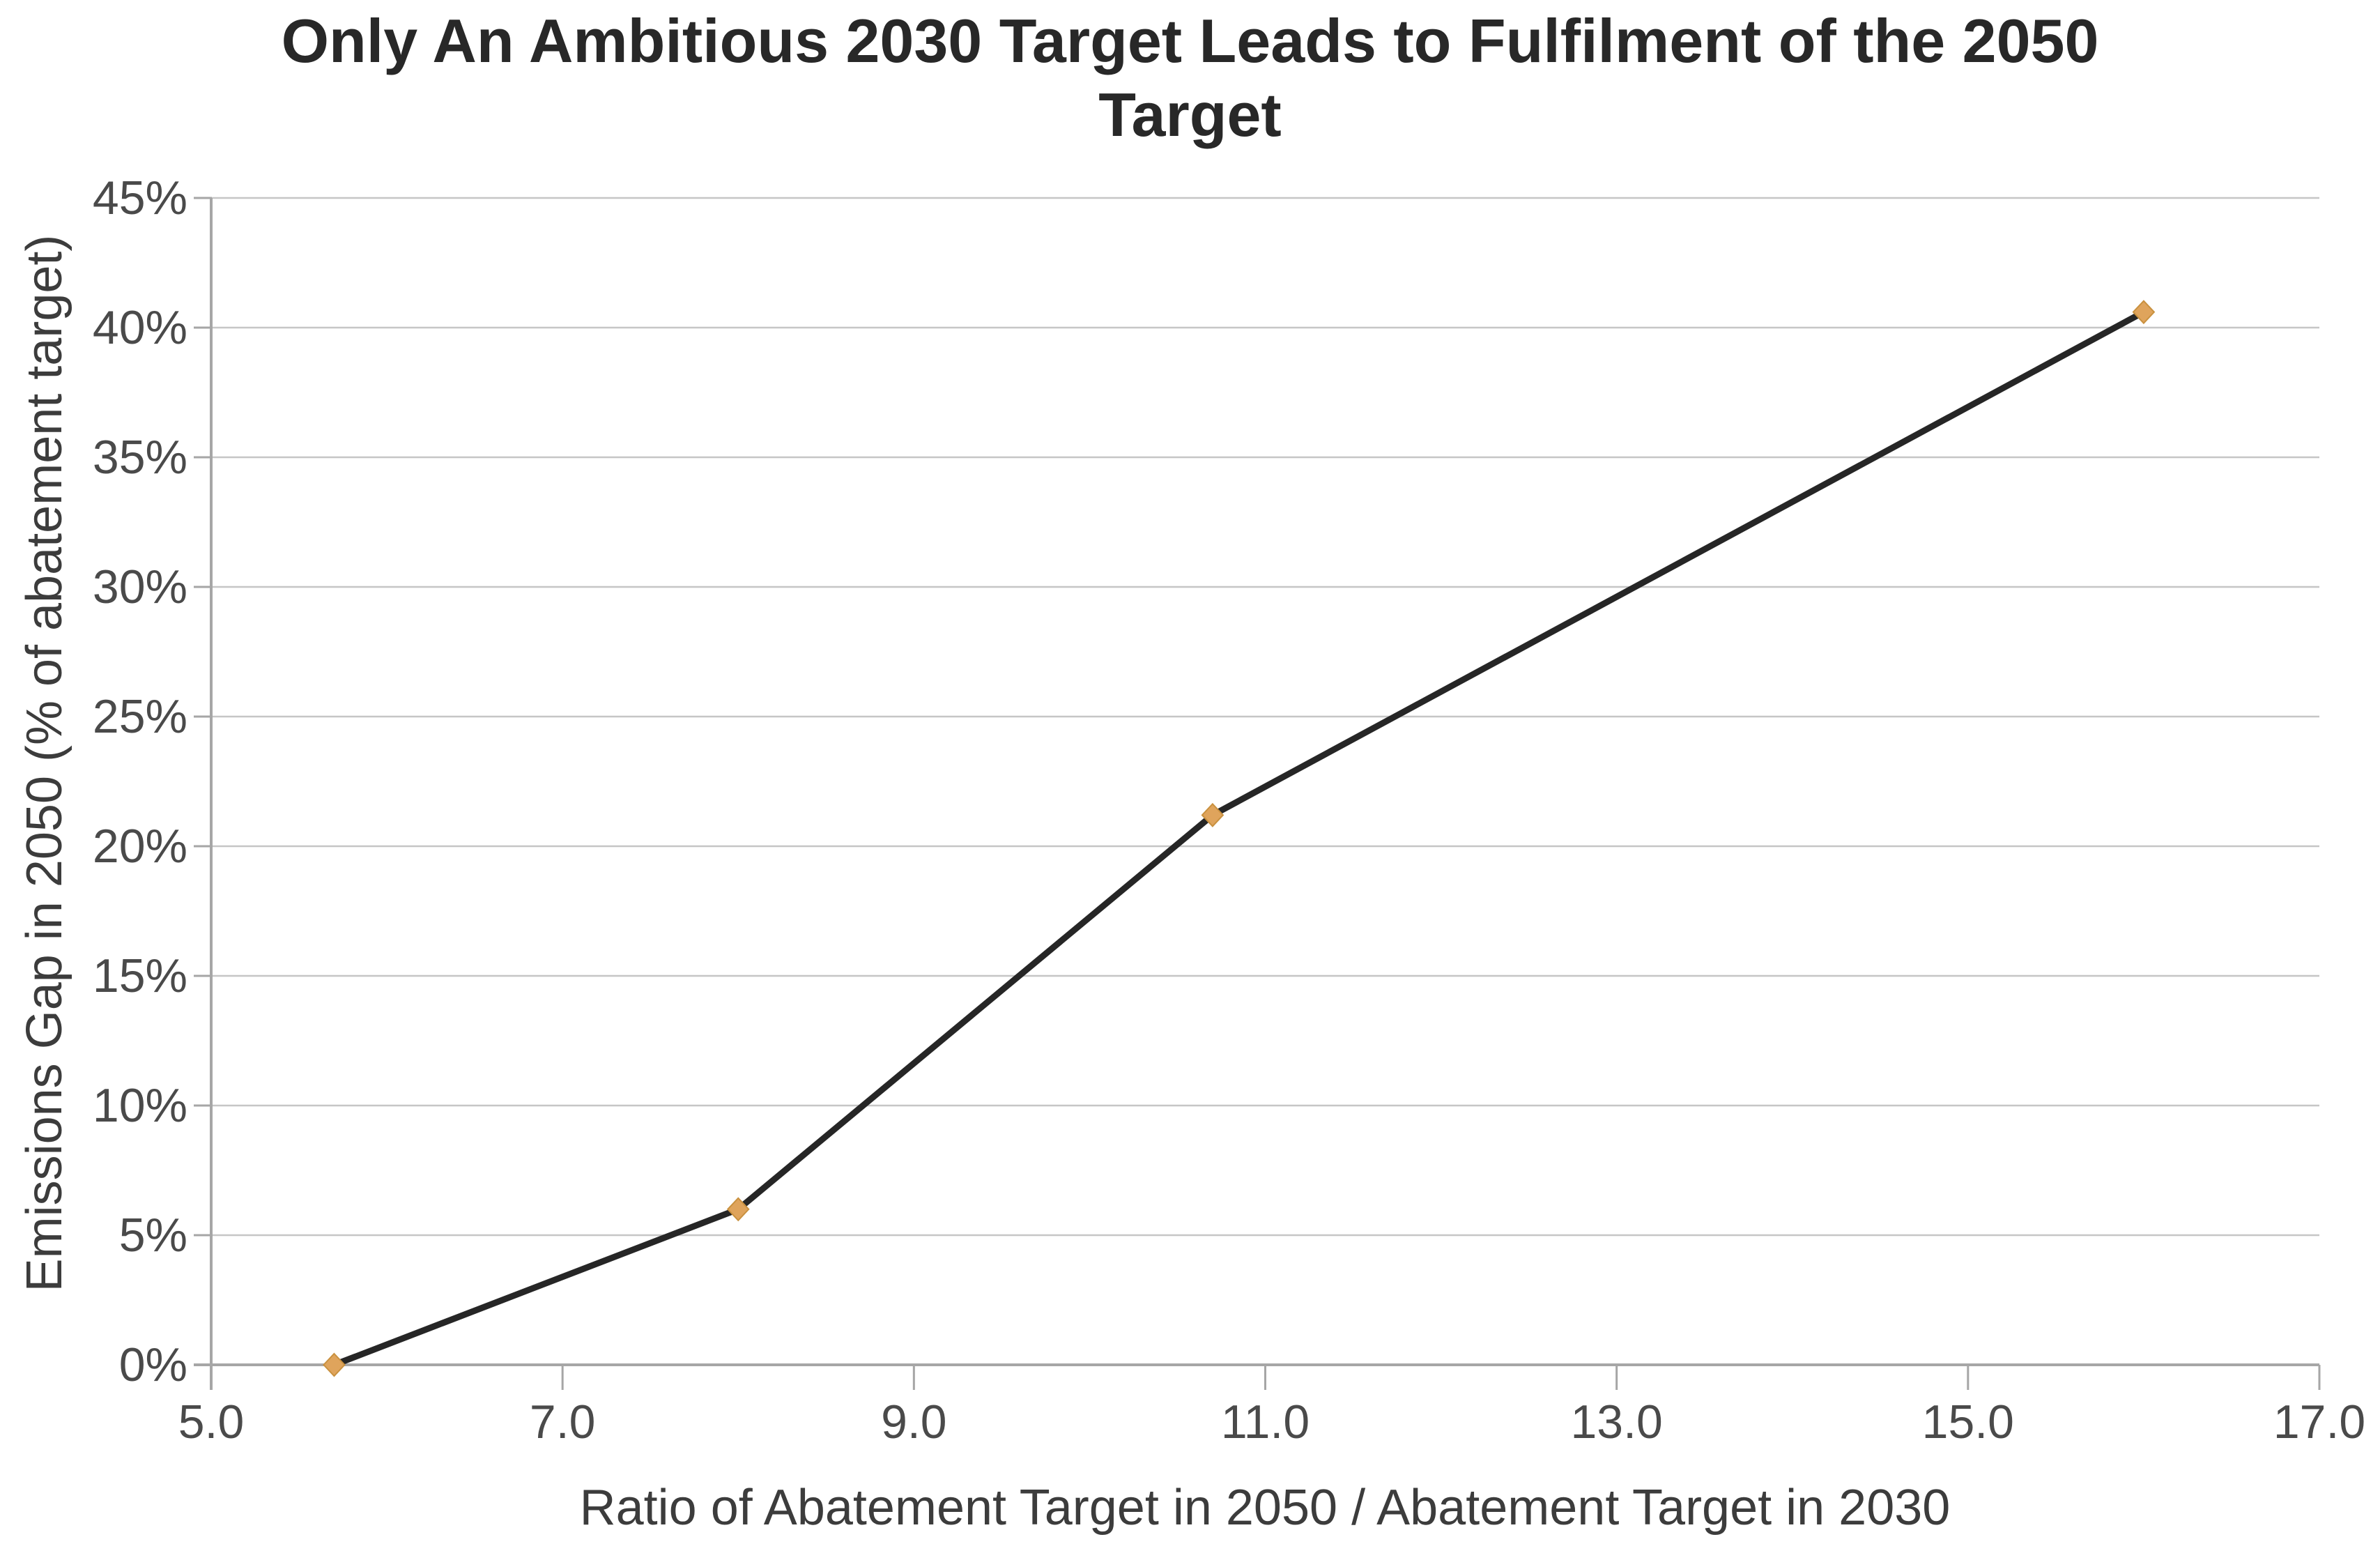 Image resolution: width=2380 pixels, height=1560 pixels. I want to click on x-tick-label: 9.0, so click(914, 1421).